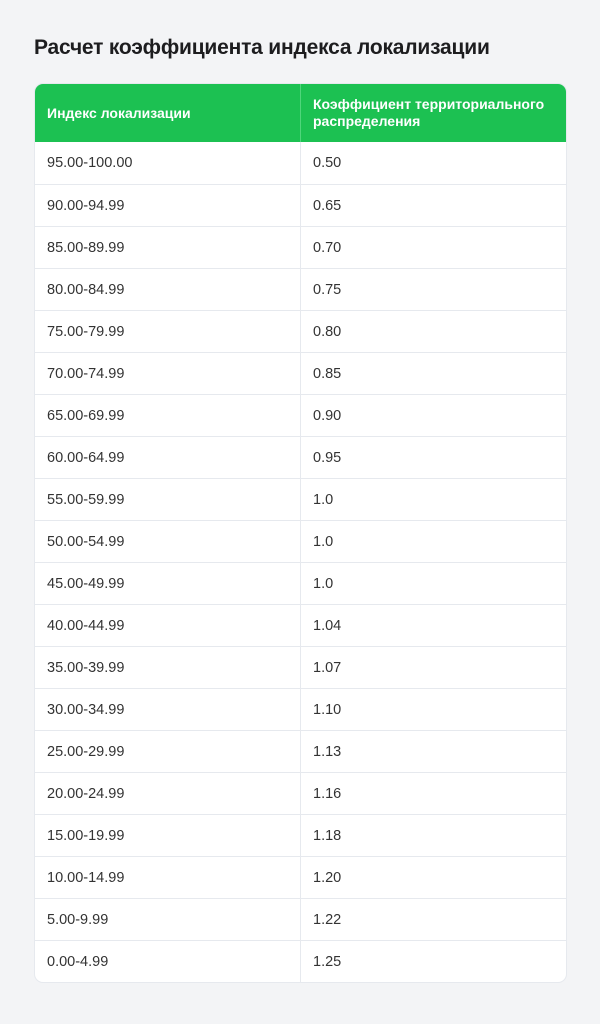 This screenshot has width=600, height=1024. What do you see at coordinates (168, 583) in the screenshot?
I see `index-range-cell: 45.00-49.99` at bounding box center [168, 583].